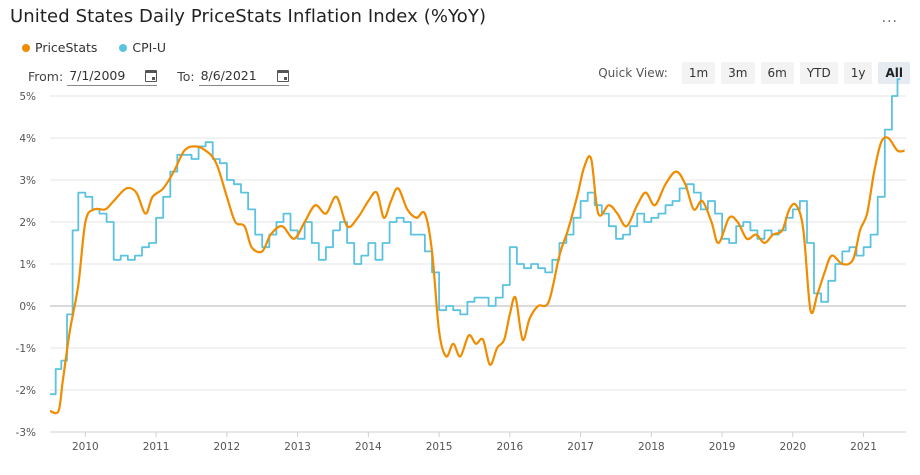  I want to click on x-tick-label: 2021, so click(863, 447).